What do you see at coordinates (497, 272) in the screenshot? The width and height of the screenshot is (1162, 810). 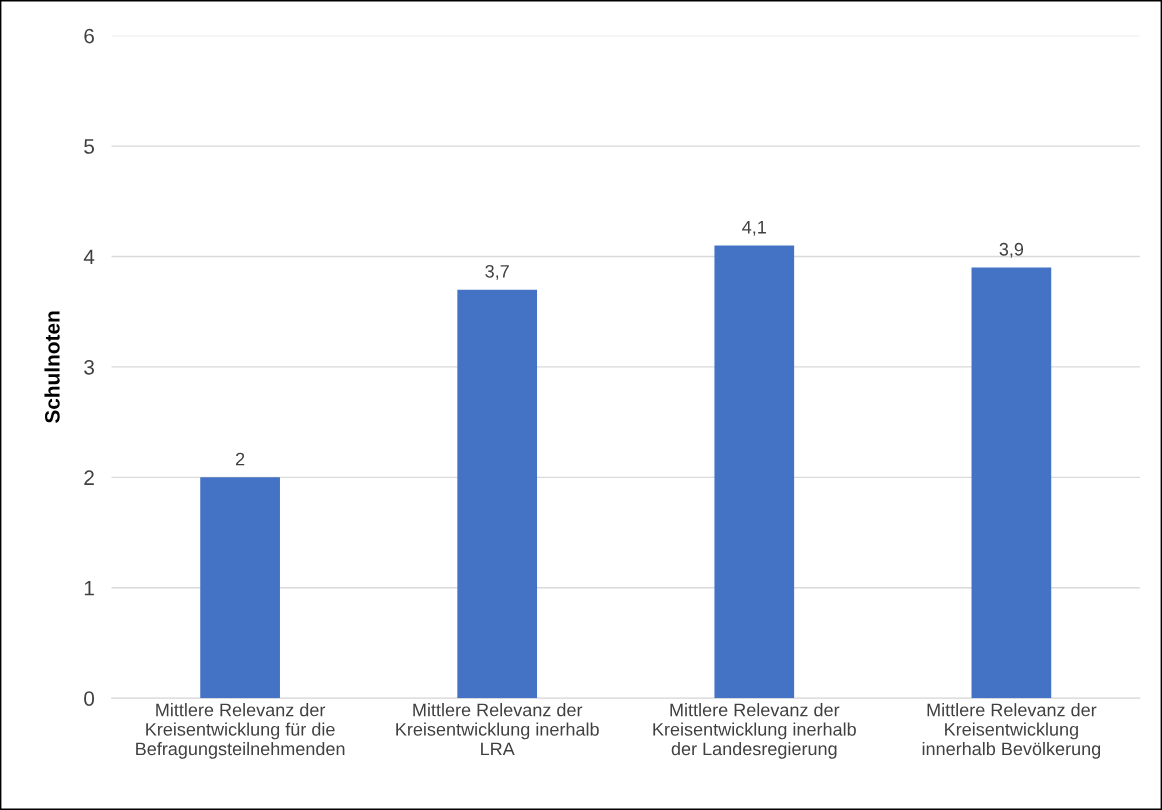 I see `data-label: 3,7` at bounding box center [497, 272].